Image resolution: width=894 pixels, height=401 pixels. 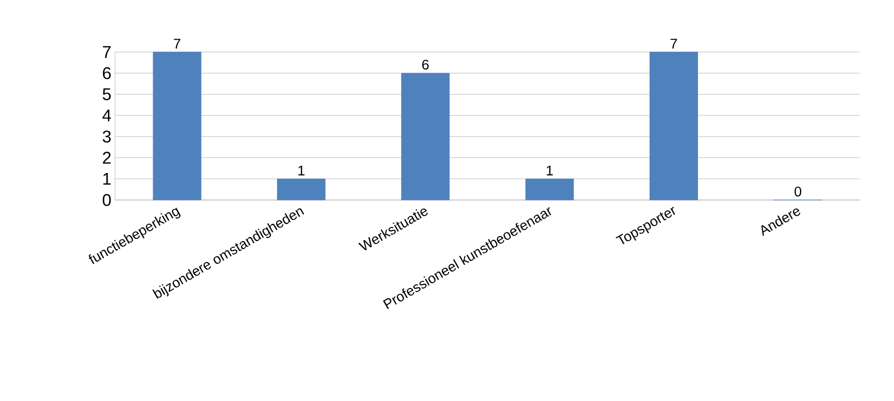 I want to click on y-tick-label: 6, so click(x=106, y=73).